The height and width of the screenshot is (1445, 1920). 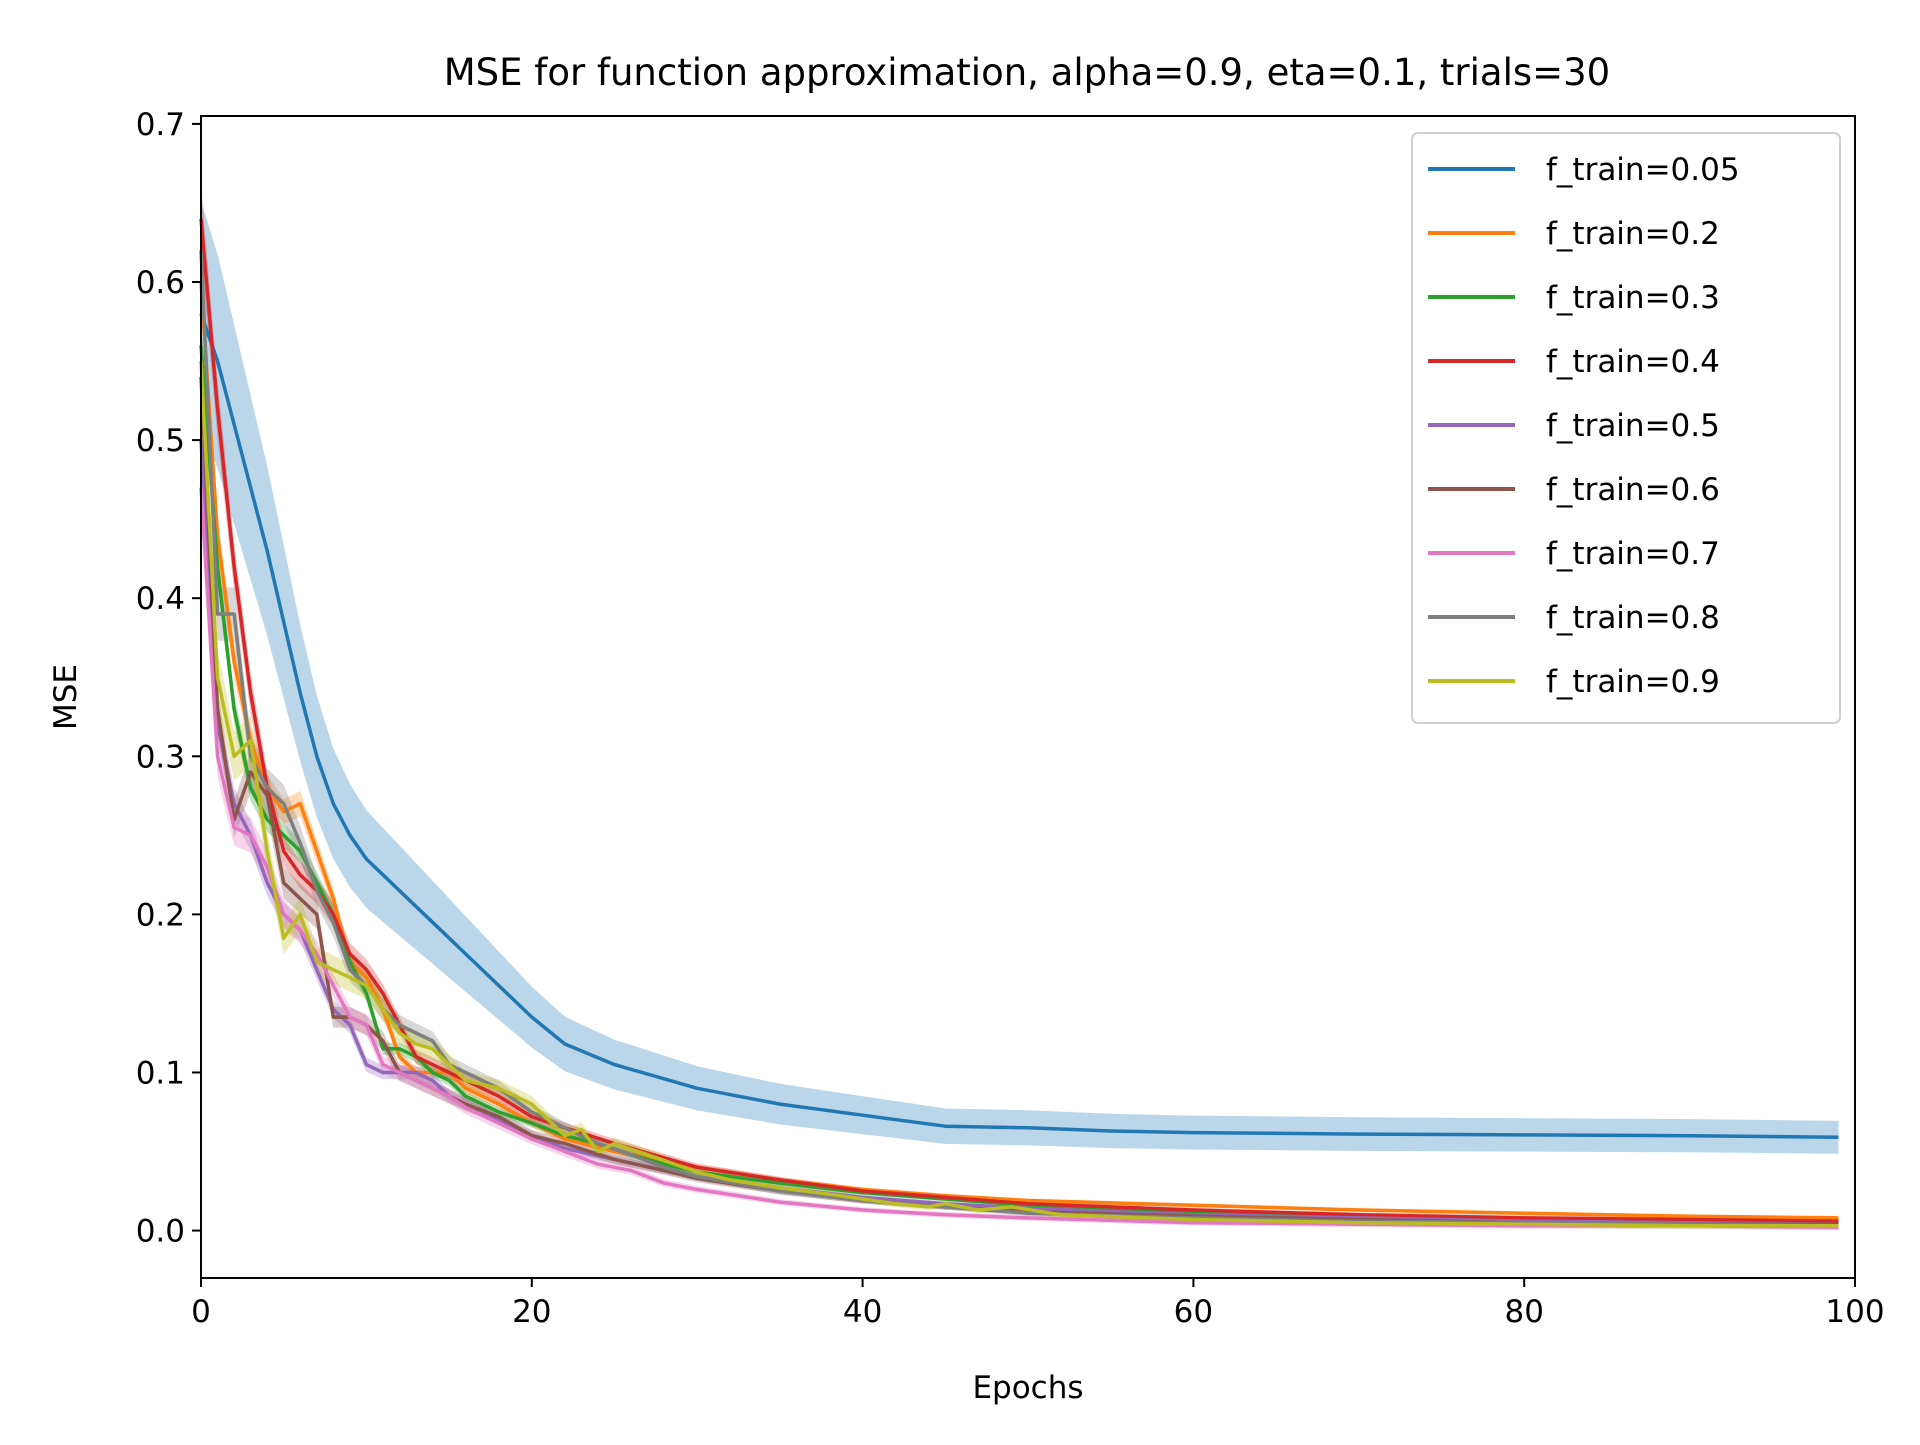 What do you see at coordinates (1633, 682) in the screenshot?
I see `legend-label: f_train=0.9` at bounding box center [1633, 682].